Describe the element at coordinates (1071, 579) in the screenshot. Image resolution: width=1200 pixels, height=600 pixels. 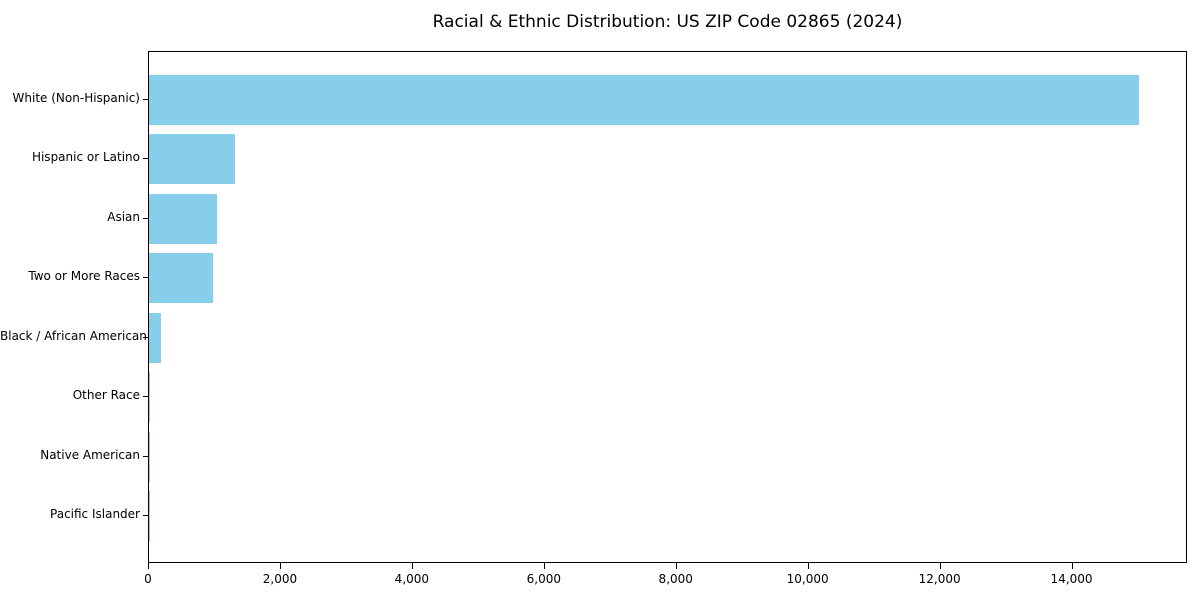
I see `x-tick-label: 14,000` at that location.